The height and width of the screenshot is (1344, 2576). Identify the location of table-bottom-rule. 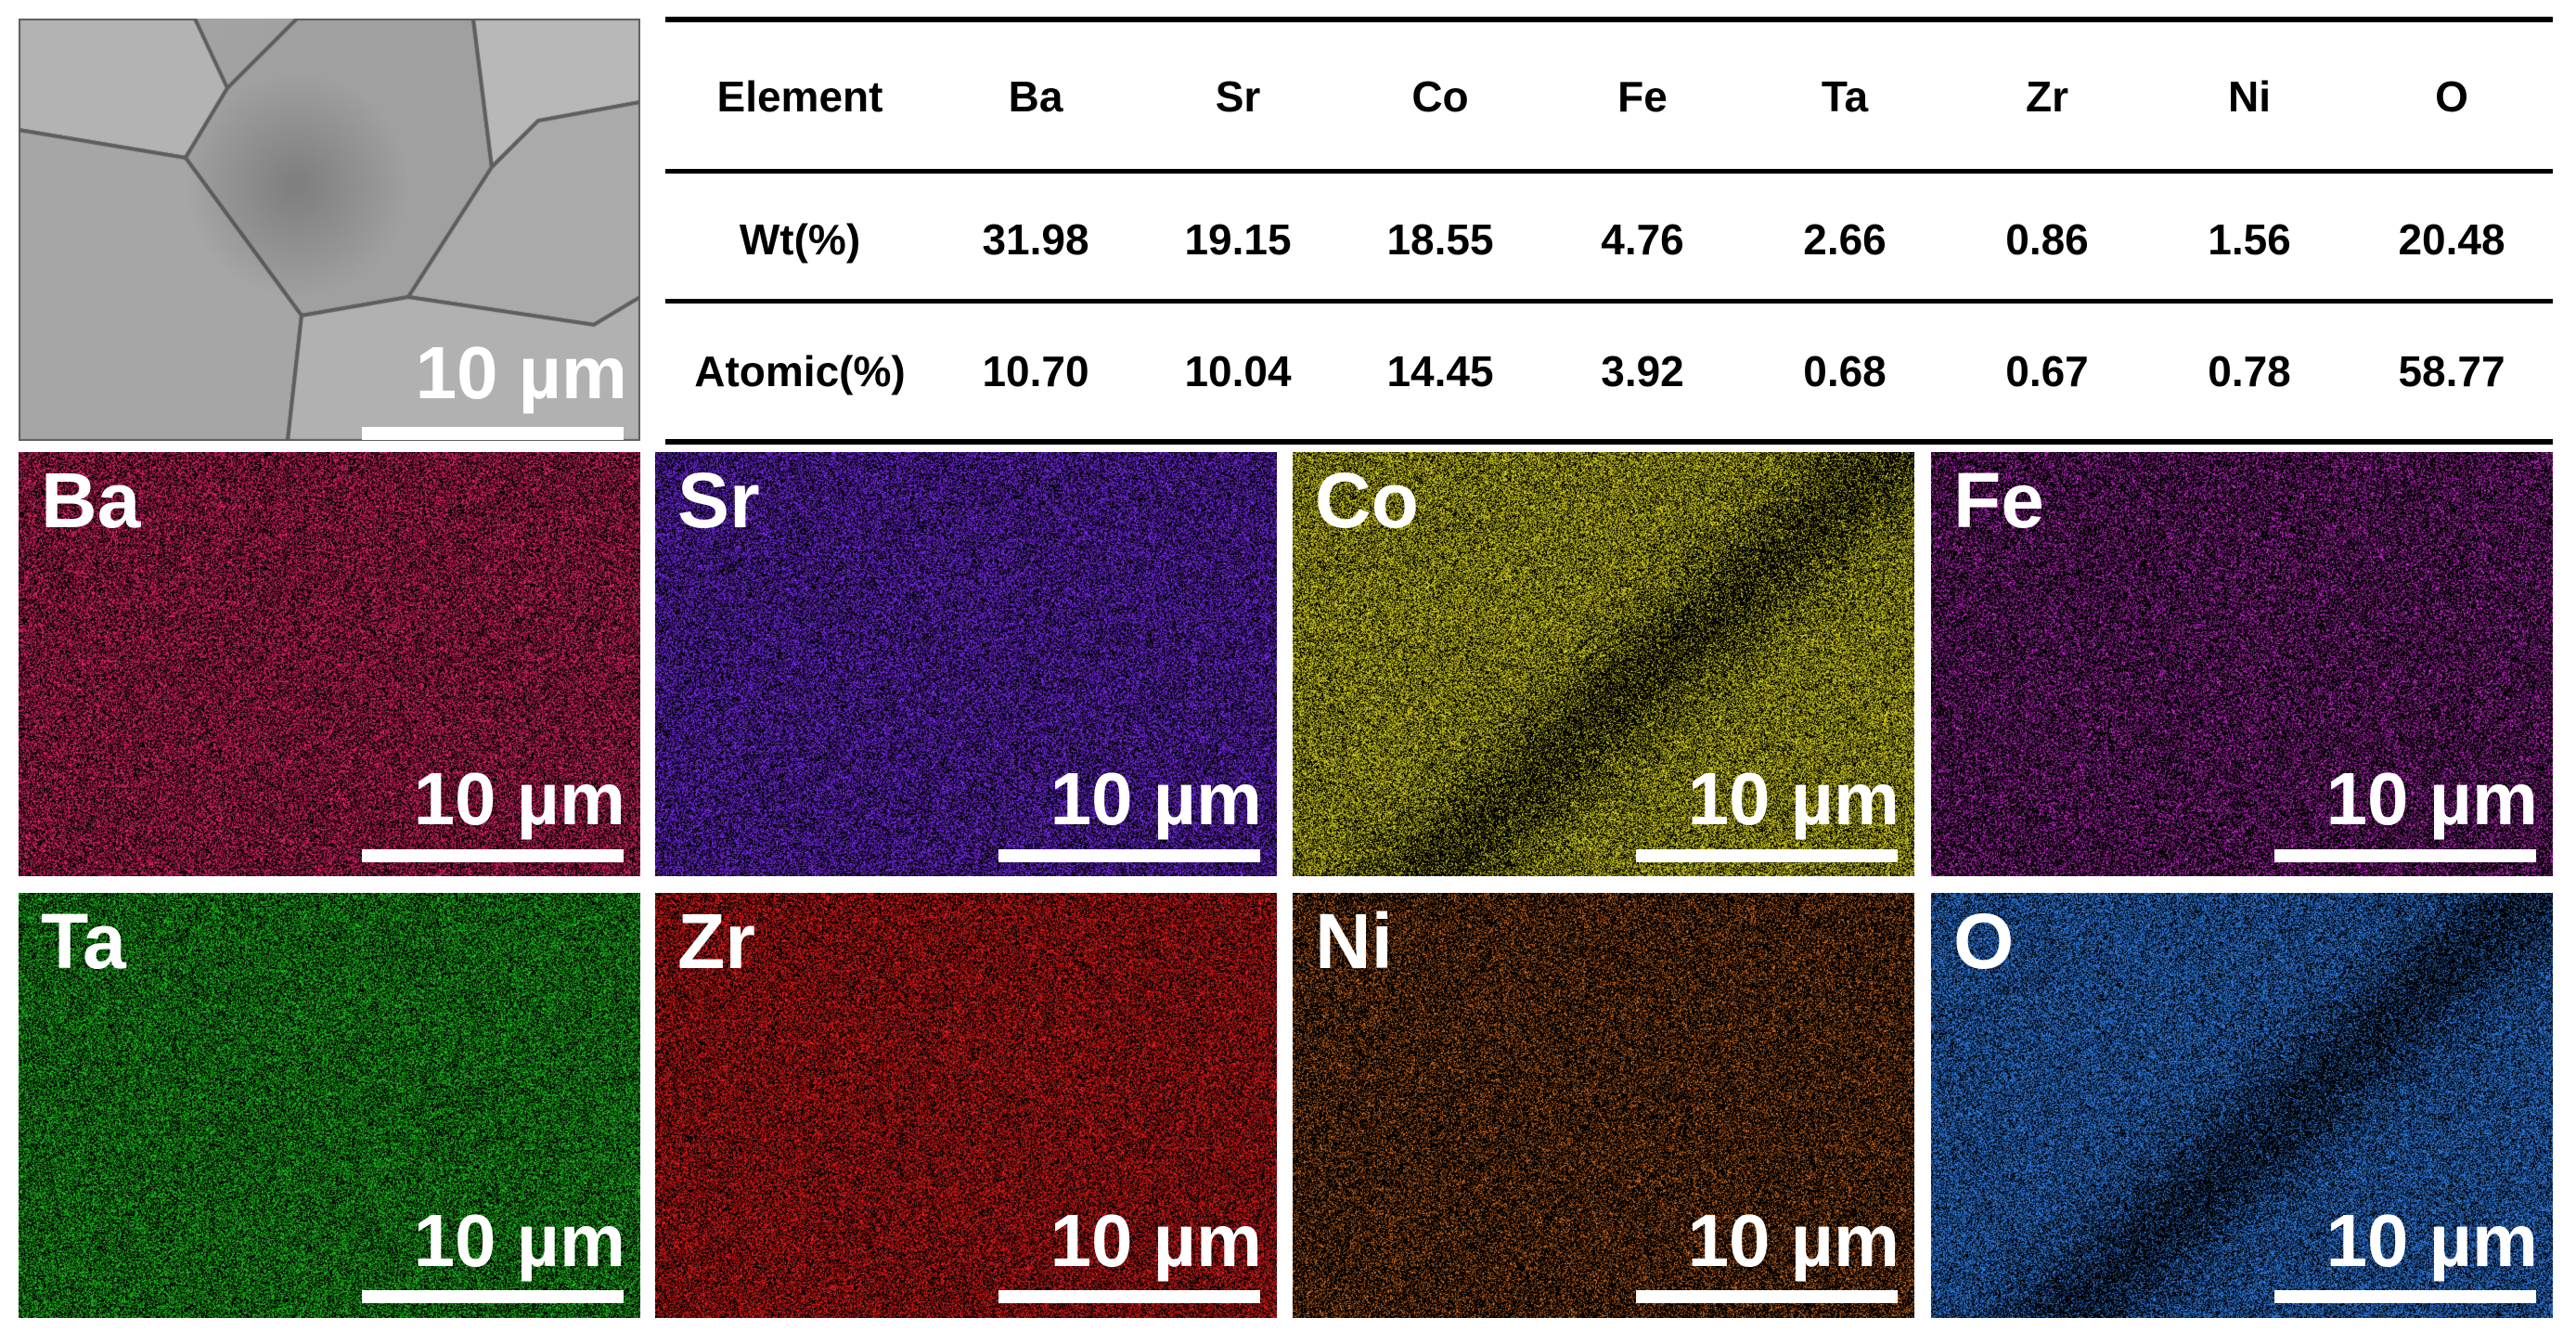
(1609, 442).